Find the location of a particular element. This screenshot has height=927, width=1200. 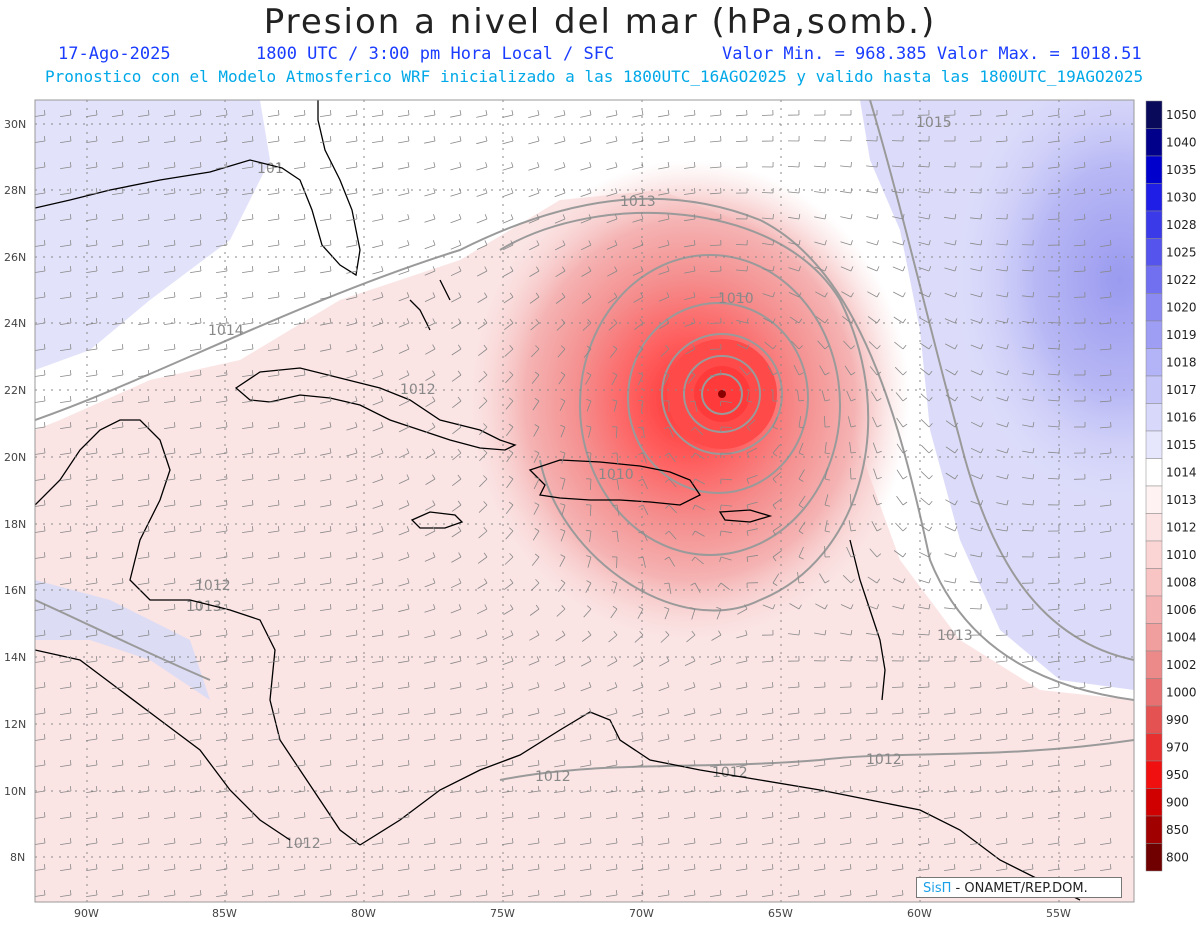

colorbar-label: 900 is located at coordinates (1177, 802).